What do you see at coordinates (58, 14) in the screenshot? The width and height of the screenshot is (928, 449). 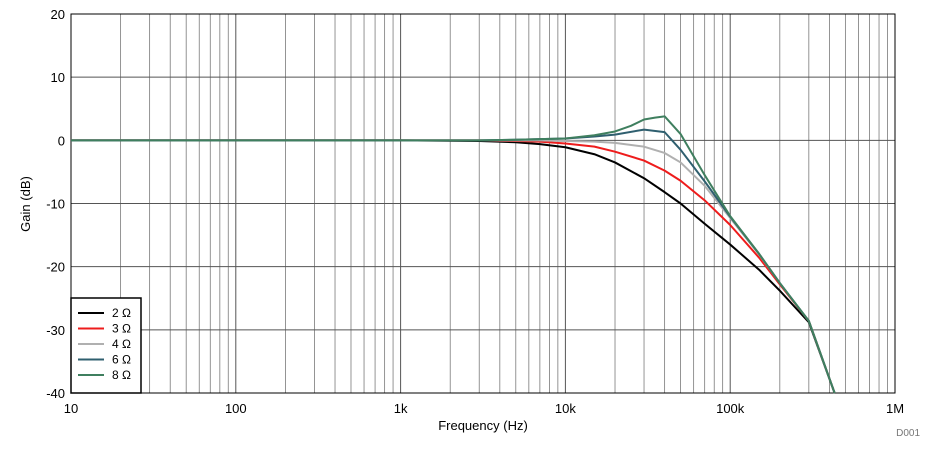 I see `y-tick-label: 20` at bounding box center [58, 14].